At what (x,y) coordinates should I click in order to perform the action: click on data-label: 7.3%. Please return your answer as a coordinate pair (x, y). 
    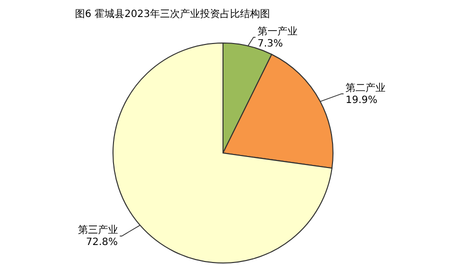
    Looking at the image, I should click on (270, 44).